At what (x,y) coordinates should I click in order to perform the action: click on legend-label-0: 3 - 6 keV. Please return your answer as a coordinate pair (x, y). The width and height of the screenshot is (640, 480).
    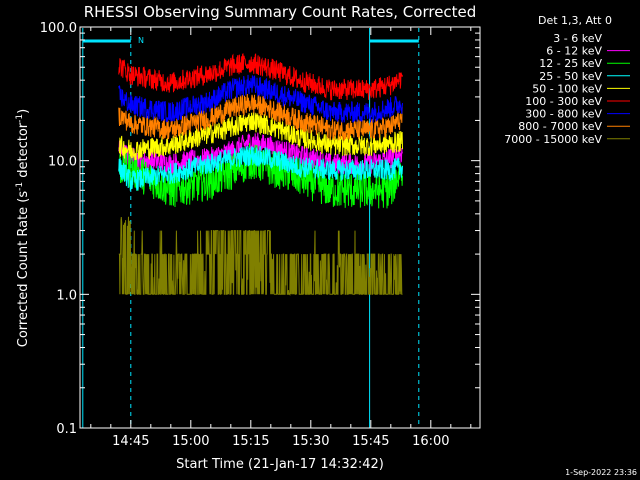
    Looking at the image, I should click on (577, 38).